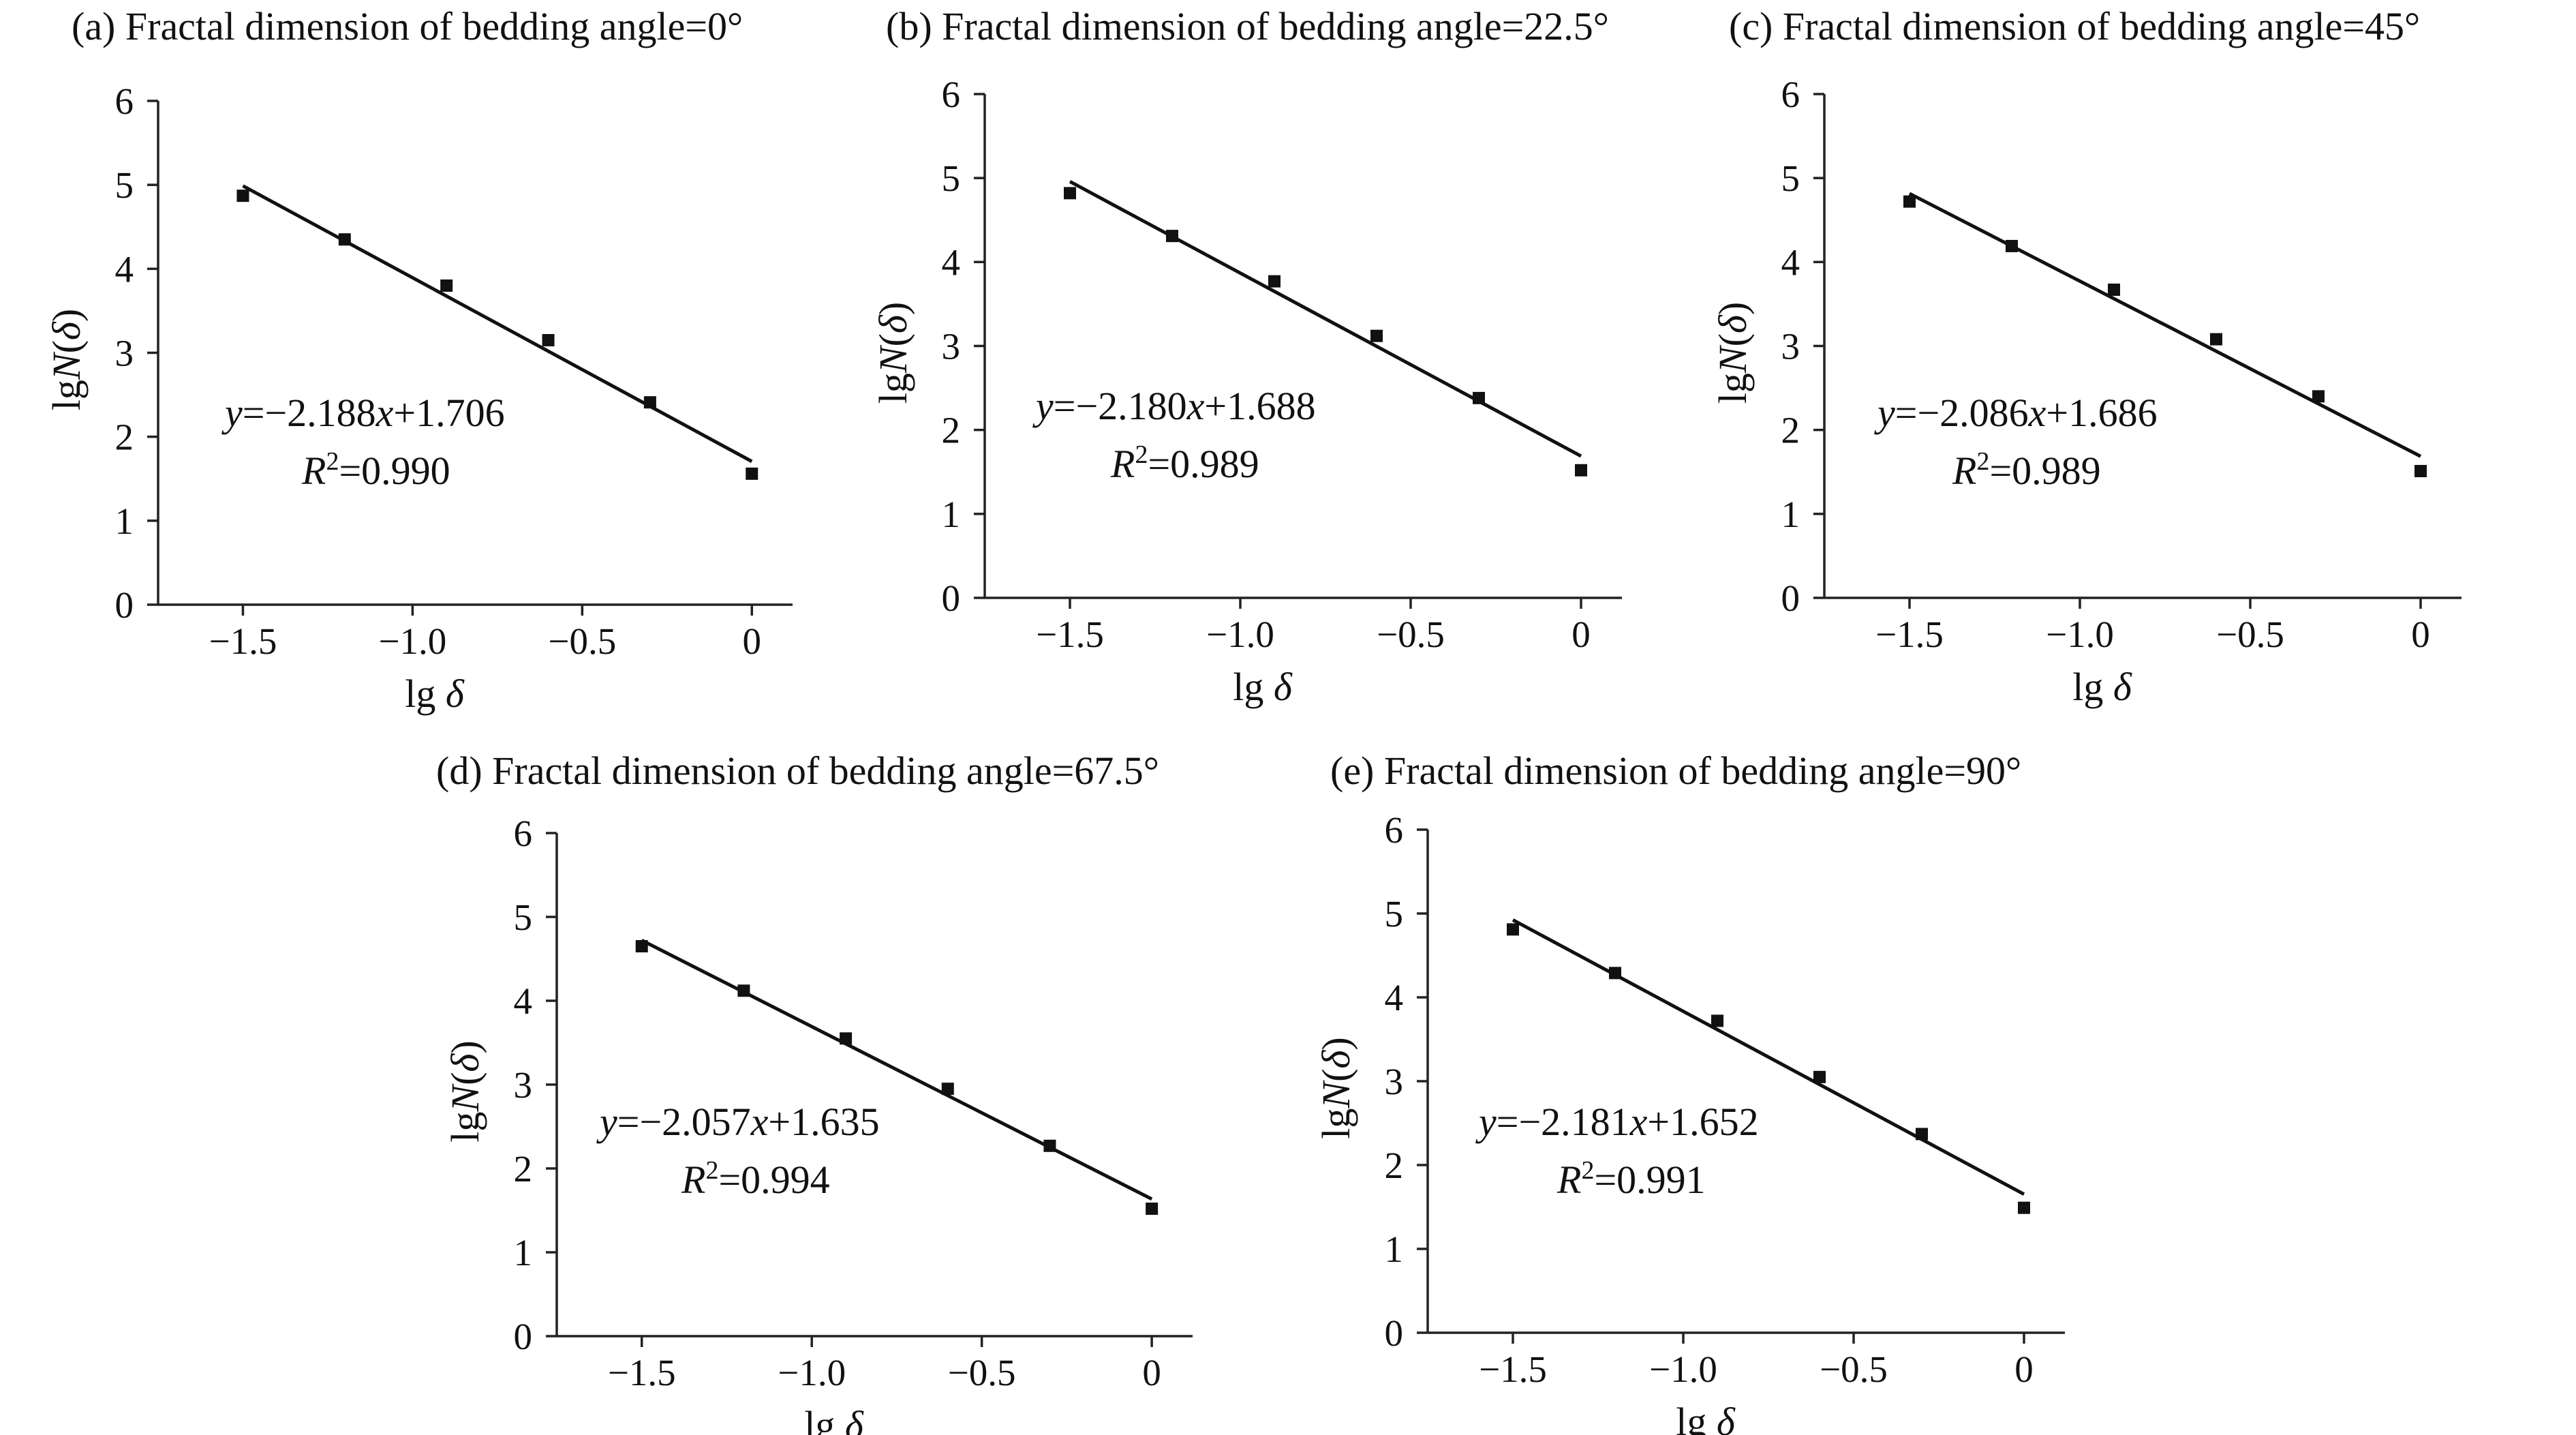 The height and width of the screenshot is (1435, 2576). What do you see at coordinates (2420, 634) in the screenshot?
I see `panel-c-x-tick-label: 0` at bounding box center [2420, 634].